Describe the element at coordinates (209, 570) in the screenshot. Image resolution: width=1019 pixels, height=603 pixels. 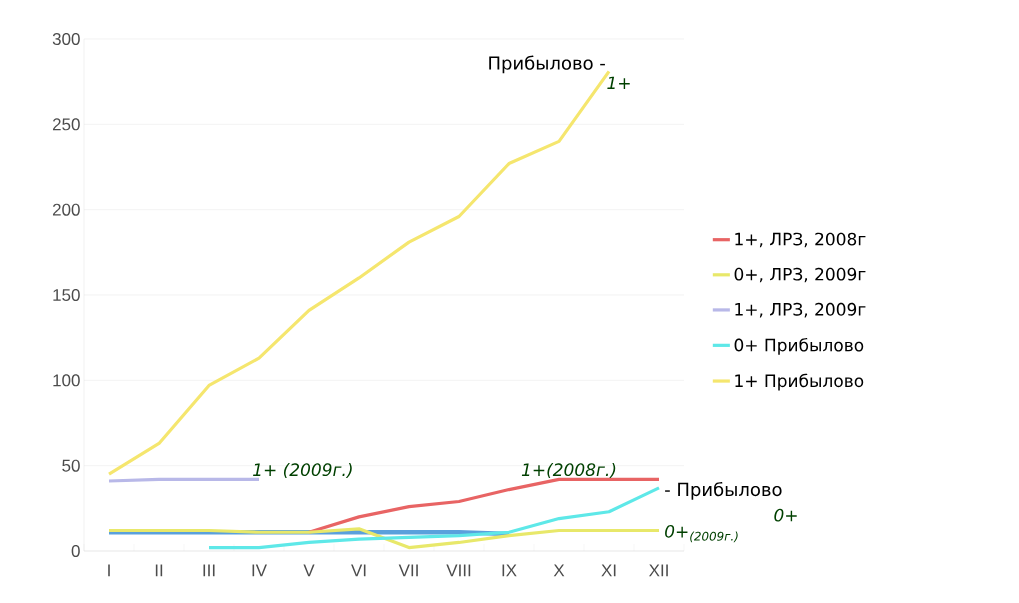
I see `x-tick-label: III` at that location.